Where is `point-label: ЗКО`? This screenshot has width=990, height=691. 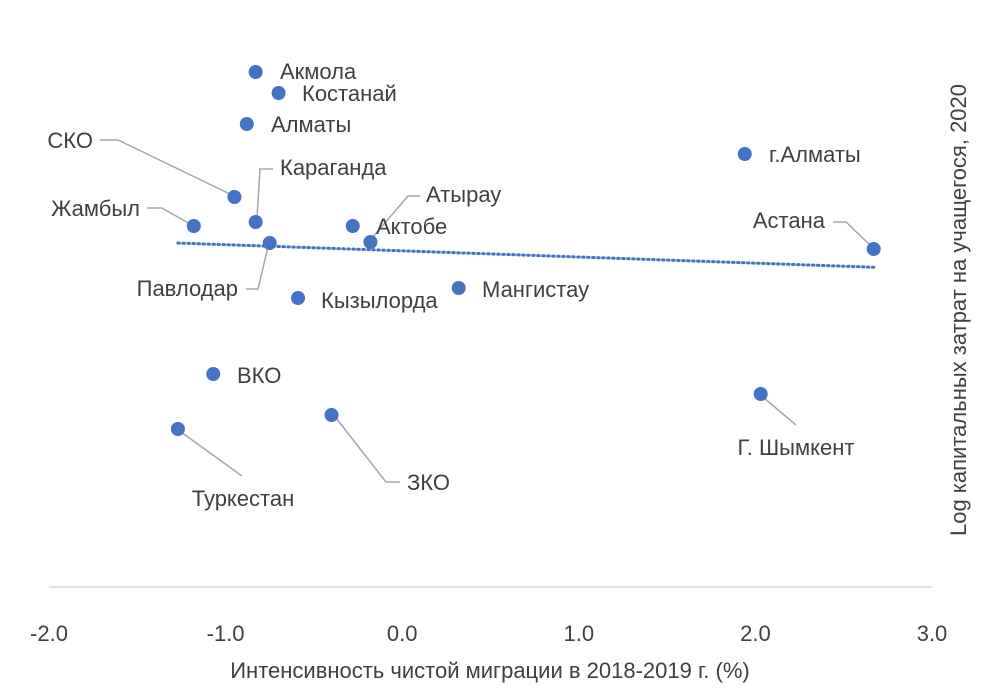
point-label: ЗКО is located at coordinates (428, 482).